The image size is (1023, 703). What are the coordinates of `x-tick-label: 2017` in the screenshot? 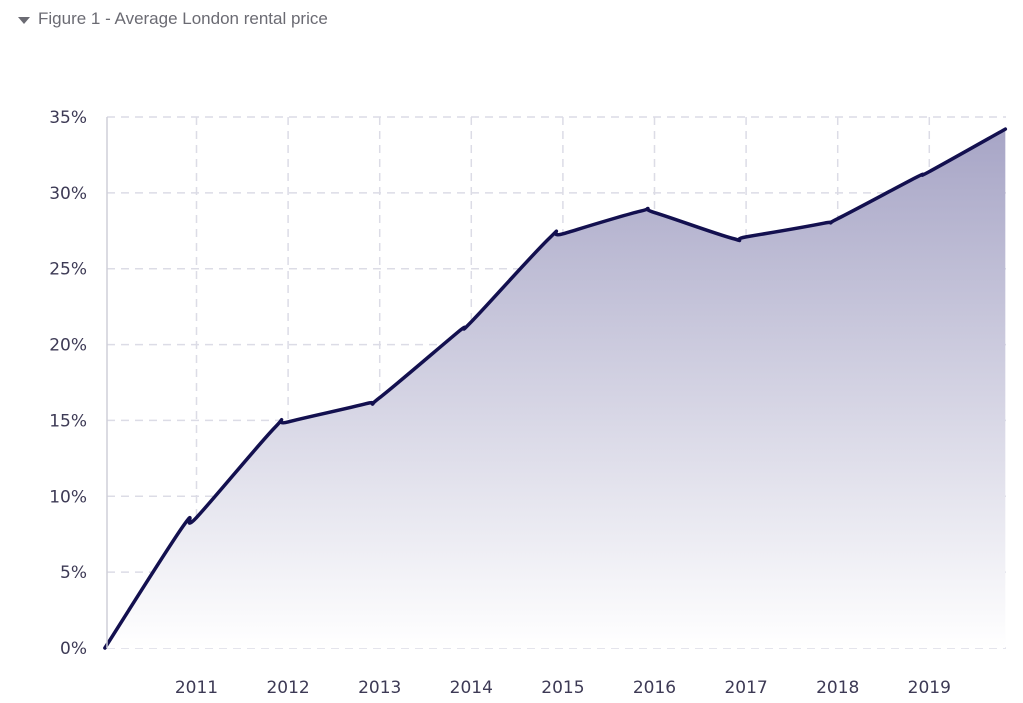 It's located at (745, 688).